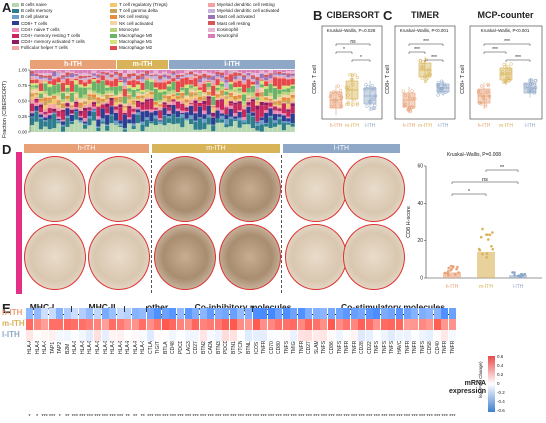 The image size is (546, 423). What do you see at coordinates (502, 168) in the screenshot?
I see `sig-label: **` at bounding box center [502, 168].